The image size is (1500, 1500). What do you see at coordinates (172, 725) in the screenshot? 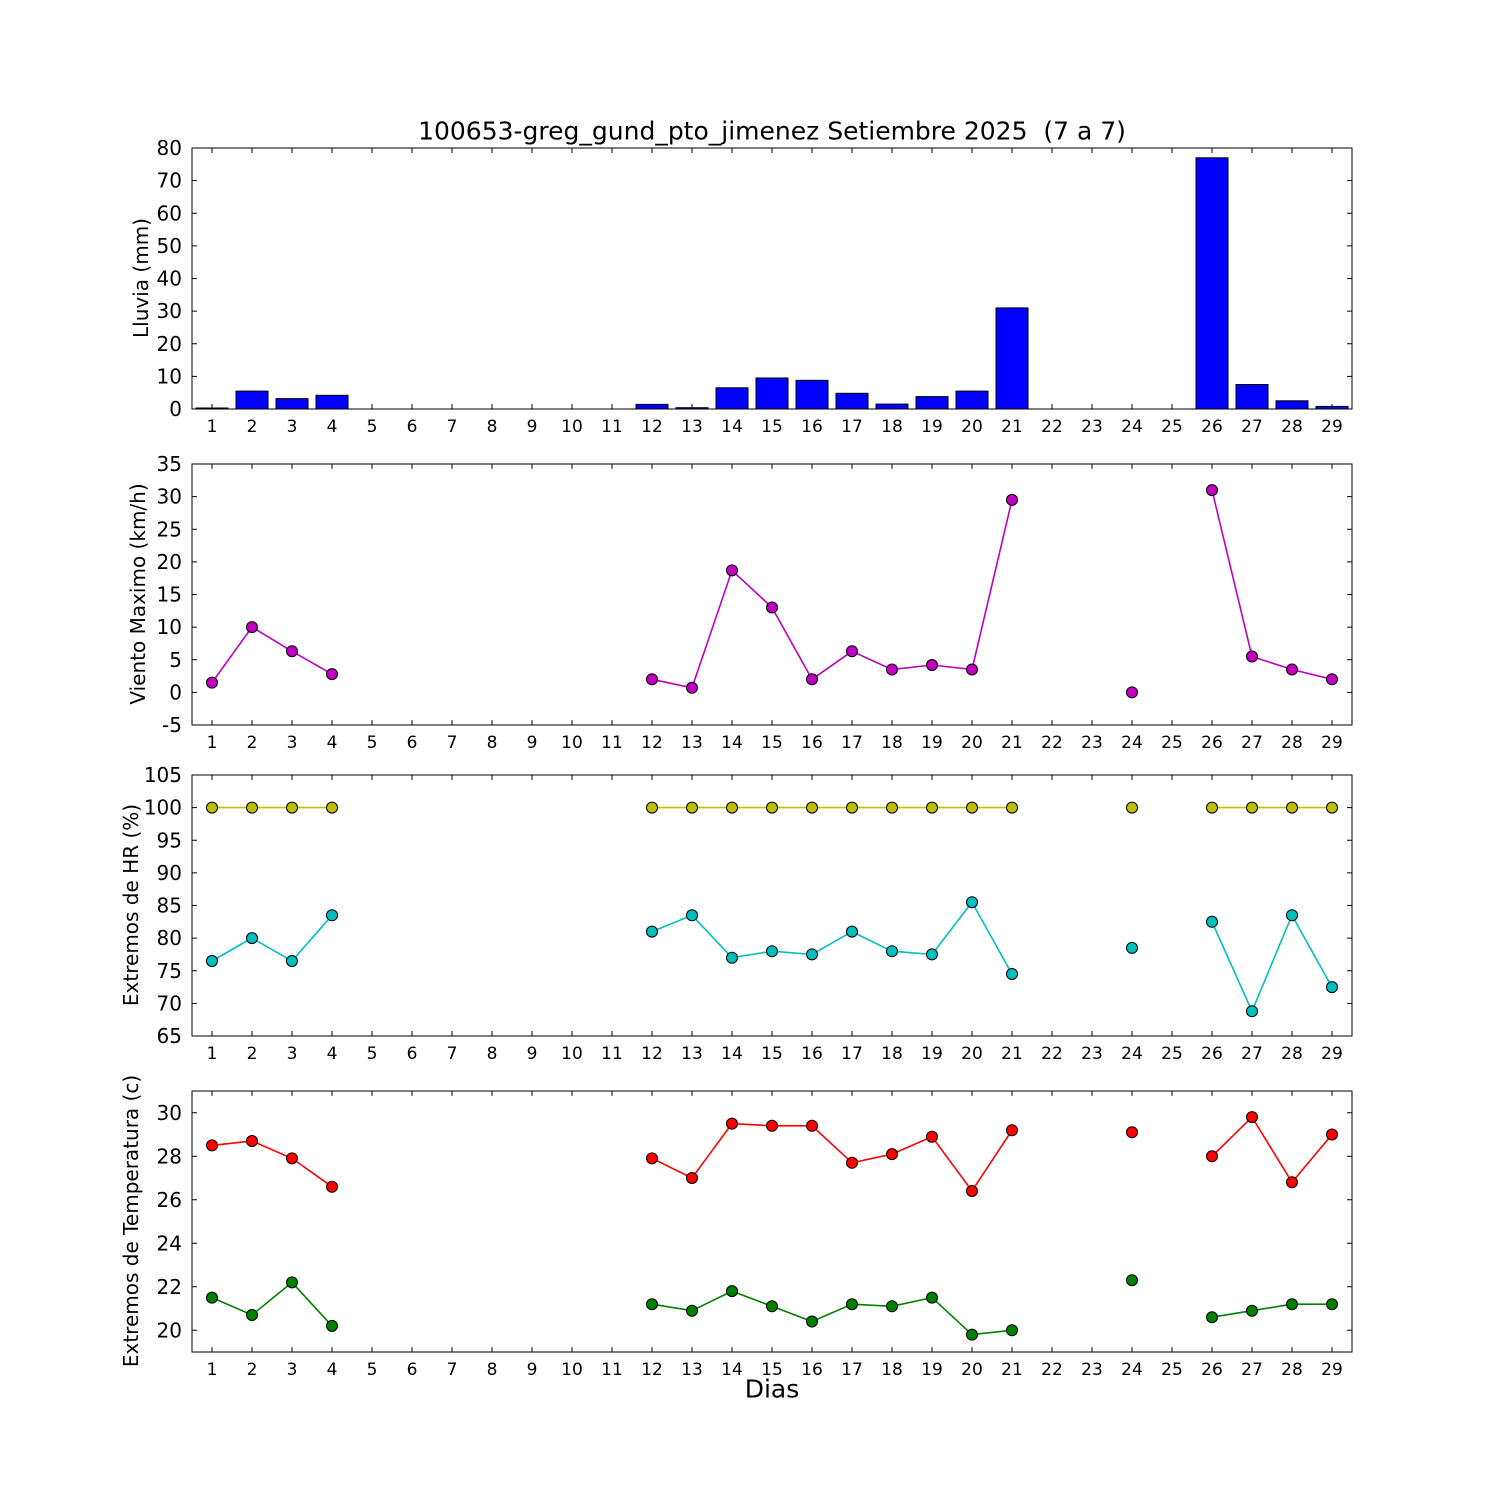
I see `y-tick-label: -5` at bounding box center [172, 725].